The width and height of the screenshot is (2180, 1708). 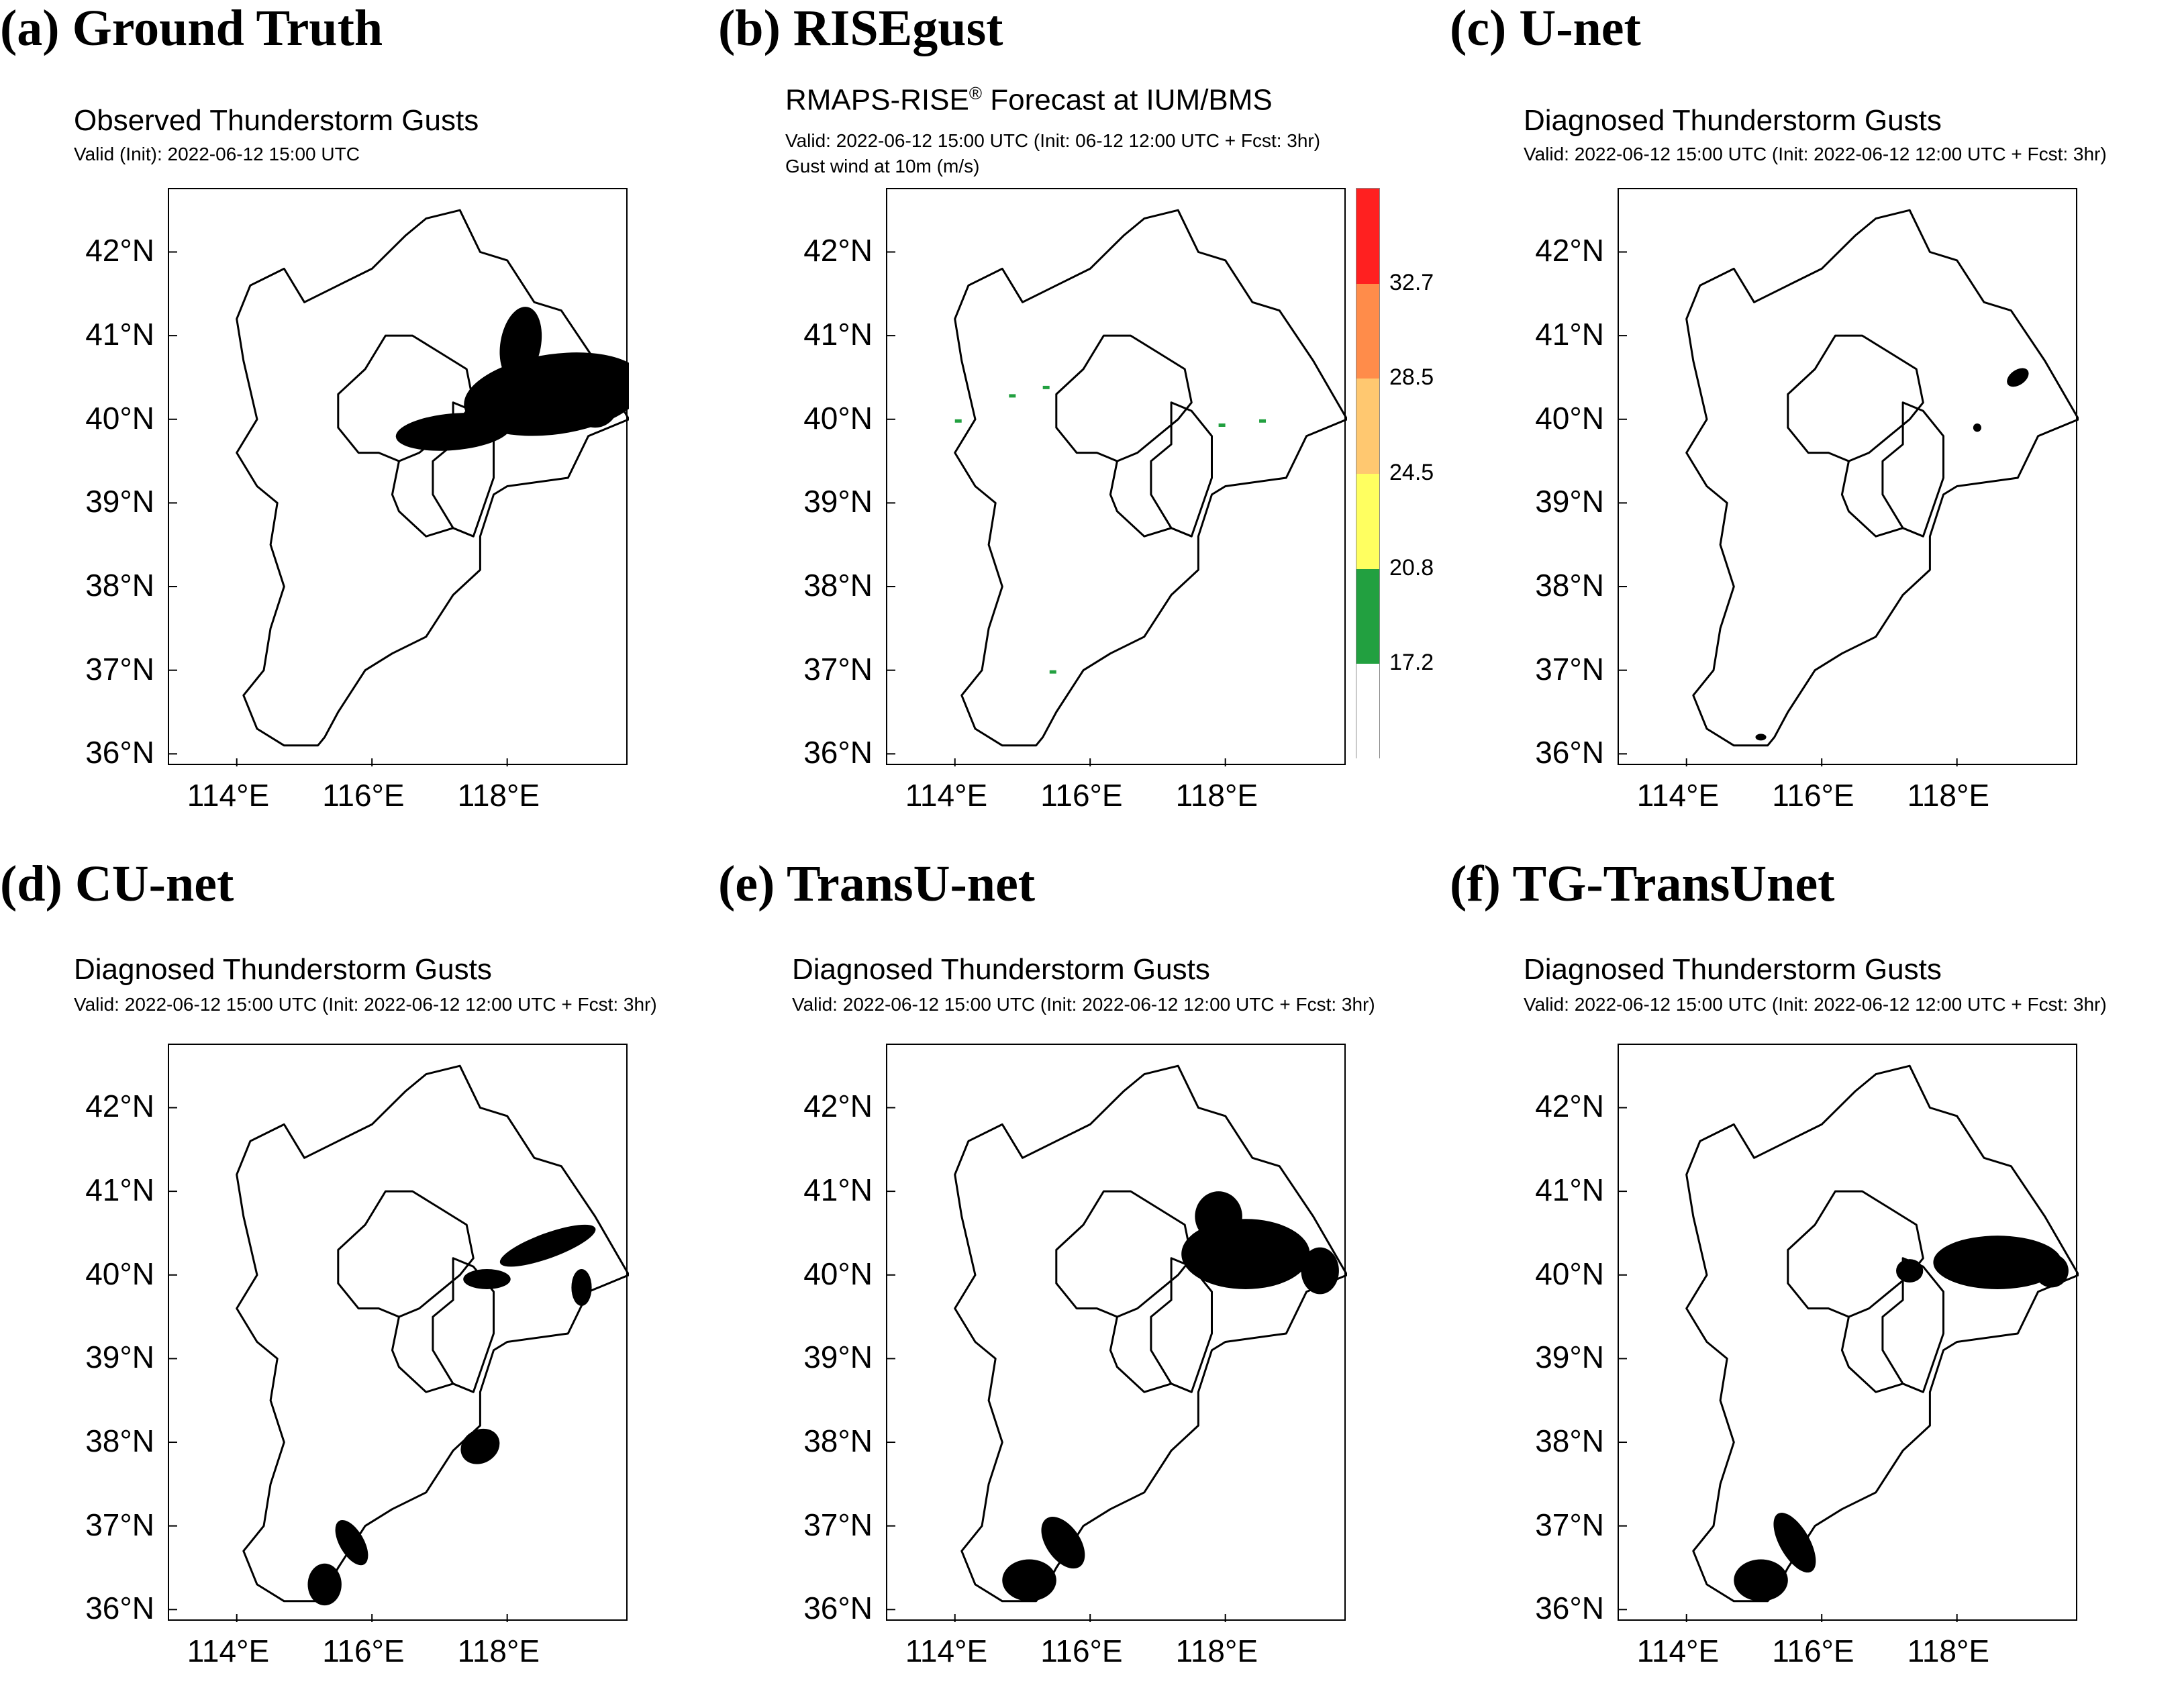 I want to click on panel-title-text: Observed Thunderstorm Gusts, so click(x=276, y=120).